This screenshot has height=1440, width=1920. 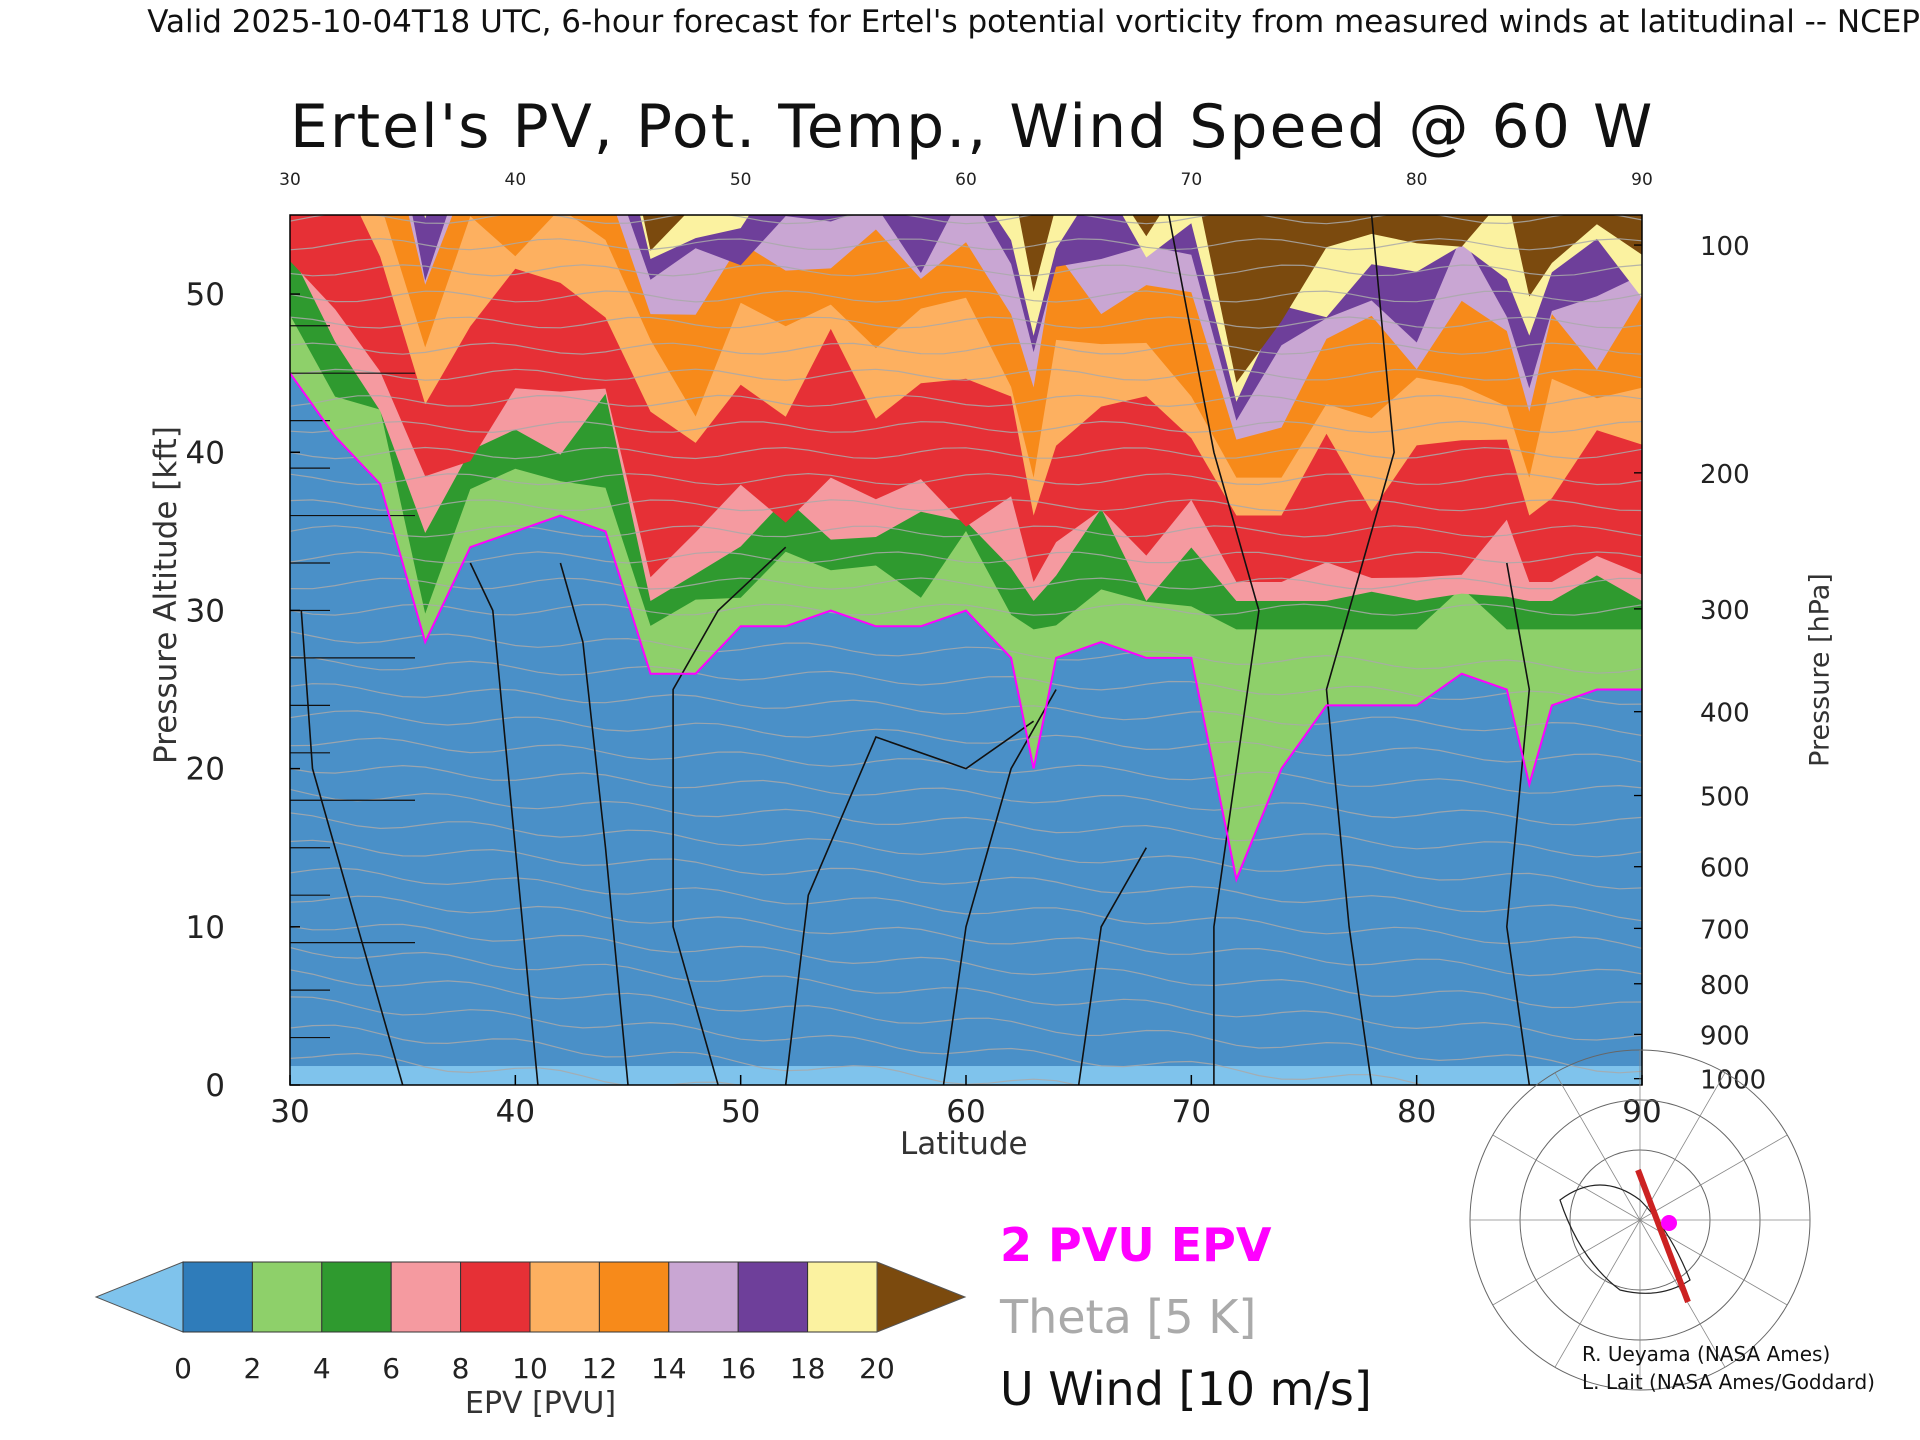 I want to click on x-tick-label-30: 30, so click(x=289, y=1112).